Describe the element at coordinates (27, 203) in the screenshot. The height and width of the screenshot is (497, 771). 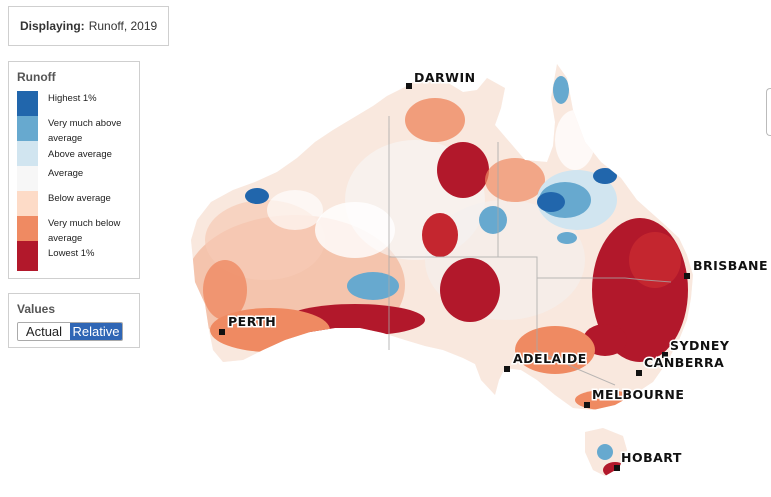
I see `legend-swatch-below` at that location.